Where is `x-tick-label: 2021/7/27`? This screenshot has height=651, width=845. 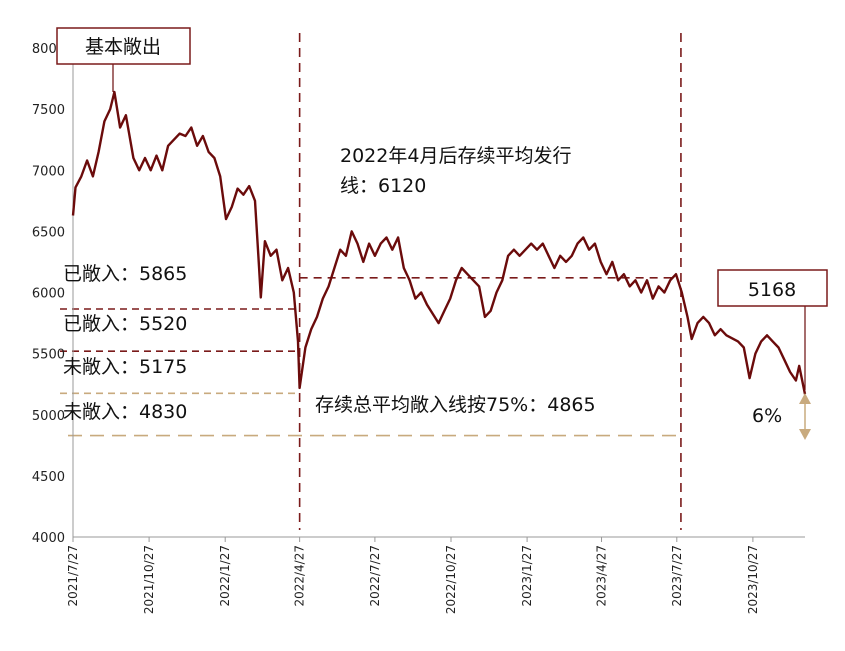
x-tick-label: 2021/7/27 is located at coordinates (73, 576).